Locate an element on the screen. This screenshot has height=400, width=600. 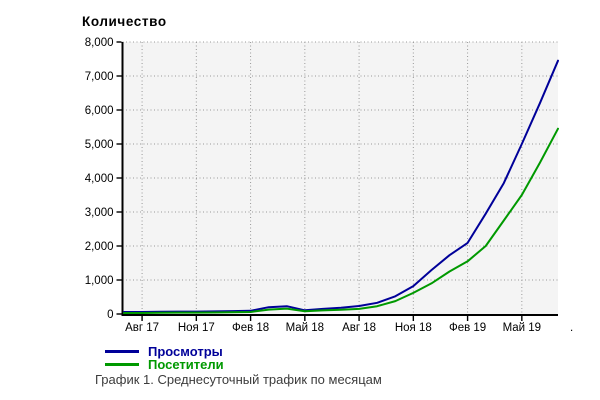
x-tick-label: Май 19 is located at coordinates (522, 328).